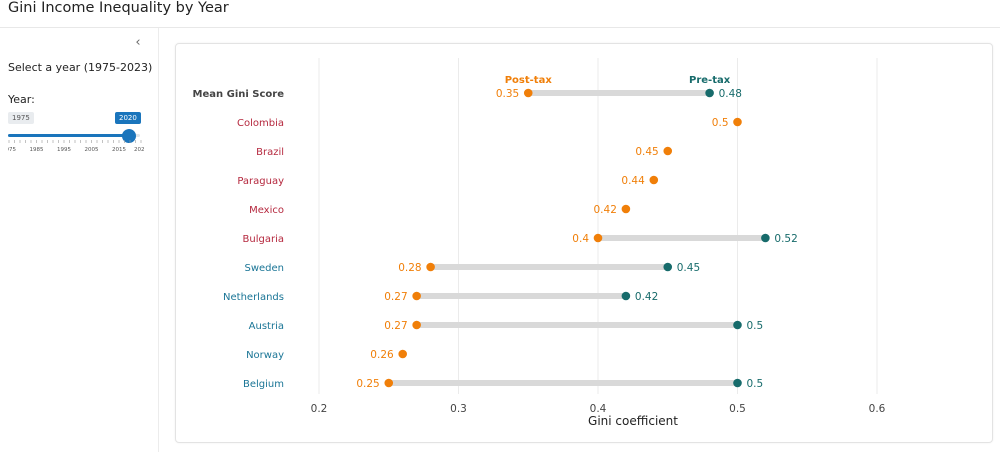  I want to click on post-tax-value-label: 0.35, so click(507, 94).